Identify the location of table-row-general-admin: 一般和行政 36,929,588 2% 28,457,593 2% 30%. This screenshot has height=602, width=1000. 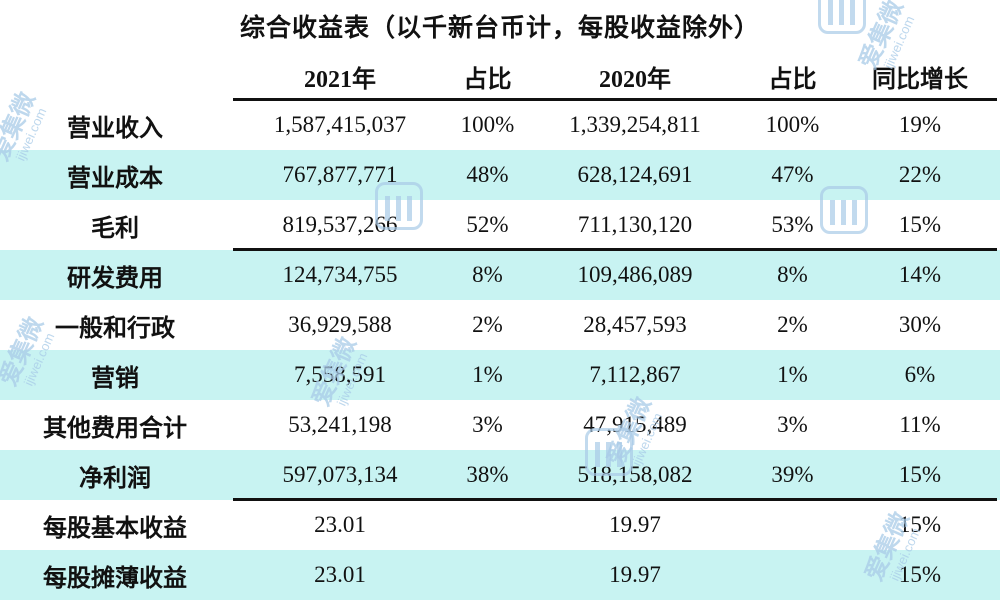
(500, 325).